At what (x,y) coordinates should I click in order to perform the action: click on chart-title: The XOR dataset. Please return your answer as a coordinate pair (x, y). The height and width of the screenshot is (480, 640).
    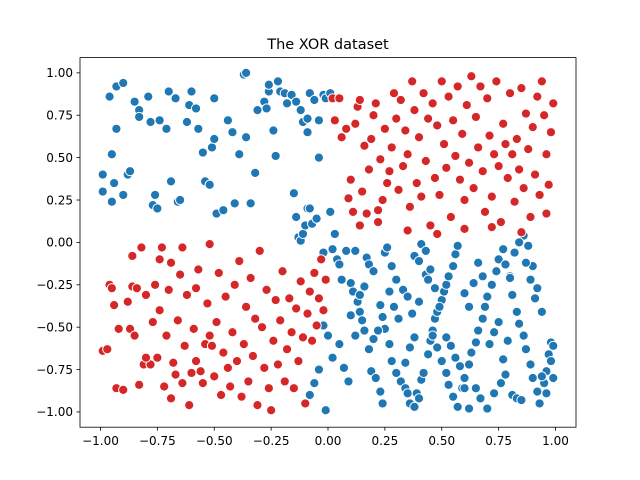
    Looking at the image, I should click on (327, 45).